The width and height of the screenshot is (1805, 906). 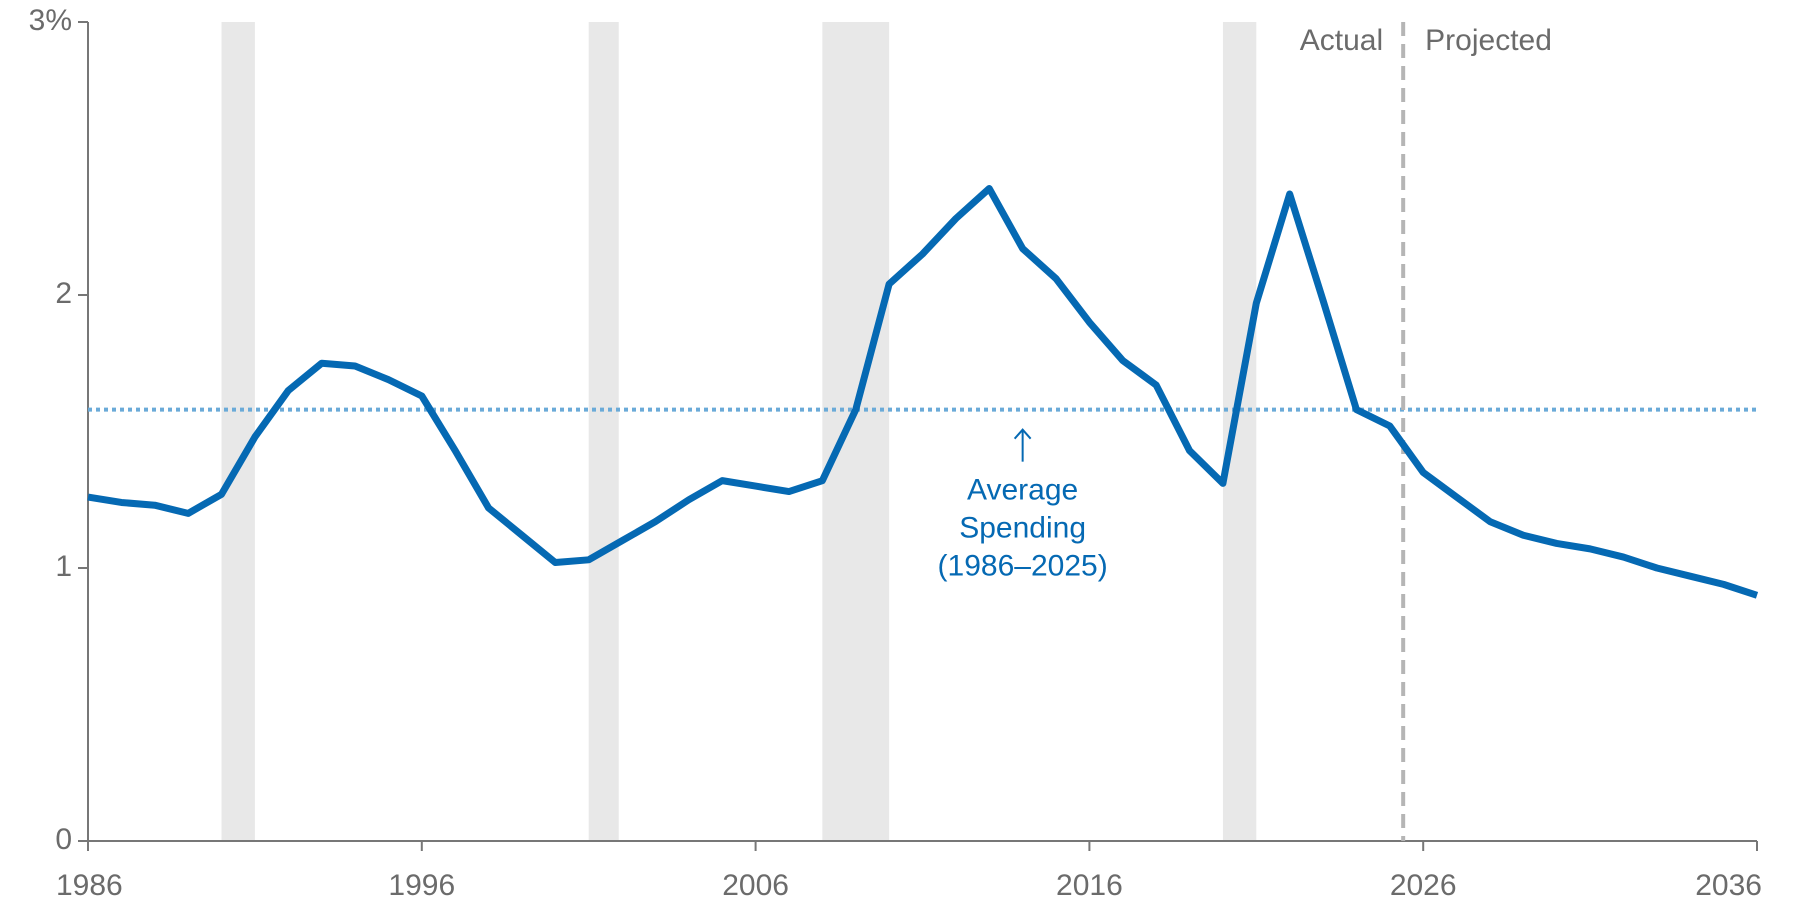 I want to click on x-tick-label: 2016, so click(x=1089, y=885).